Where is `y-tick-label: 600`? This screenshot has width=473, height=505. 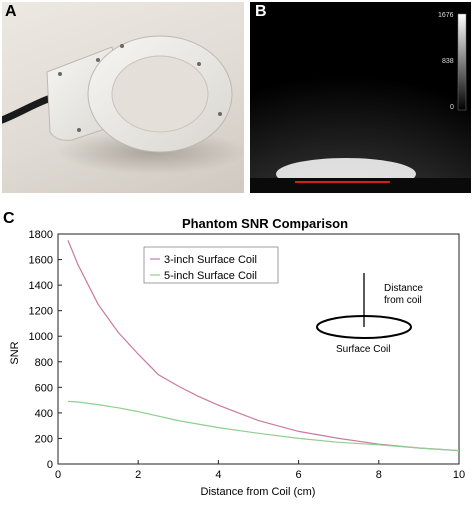 y-tick-label: 600 is located at coordinates (44, 388).